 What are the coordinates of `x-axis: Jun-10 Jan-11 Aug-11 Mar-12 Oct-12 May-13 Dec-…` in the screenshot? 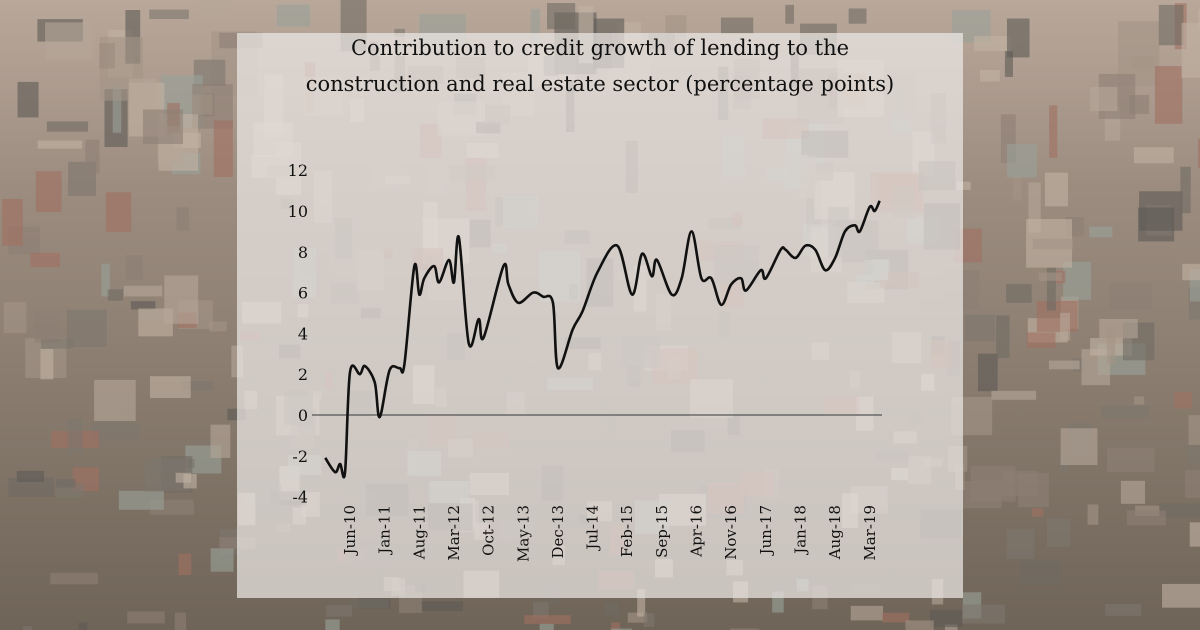 It's located at (610, 533).